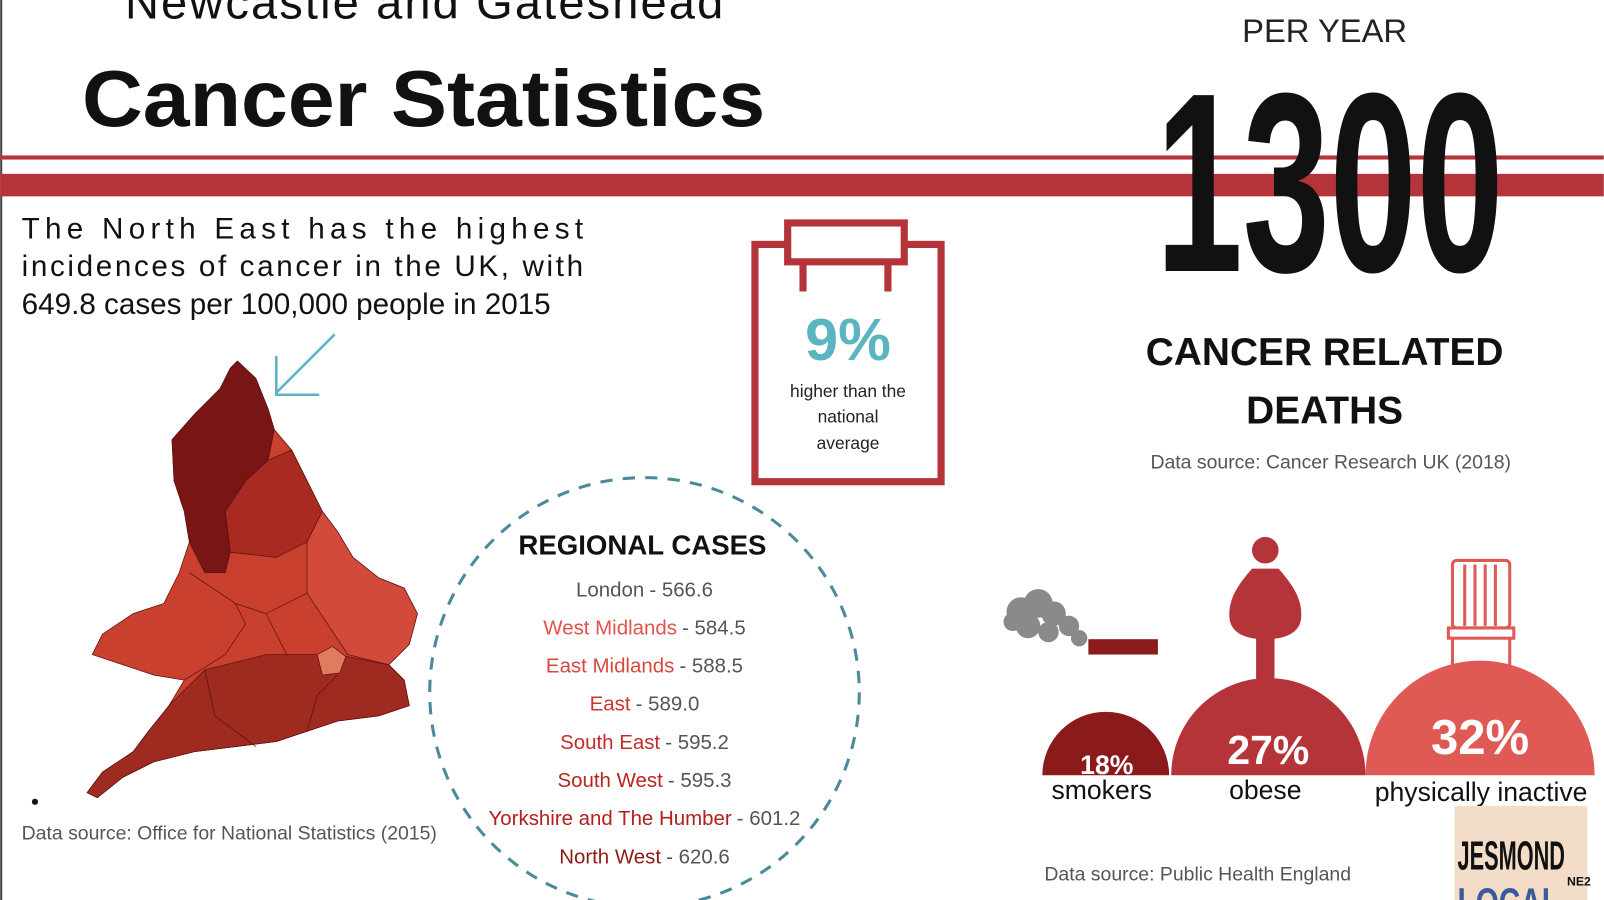 This screenshot has width=1604, height=900. I want to click on intro-line: 649.8 cases per 100,000 people in 2015, so click(286, 304).